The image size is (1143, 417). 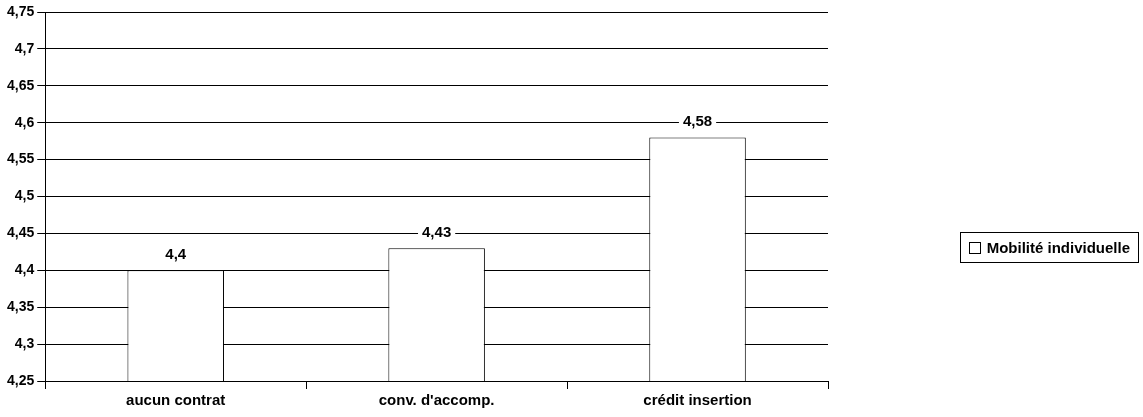 What do you see at coordinates (697, 400) in the screenshot?
I see `x-tick-label: crédit insertion` at bounding box center [697, 400].